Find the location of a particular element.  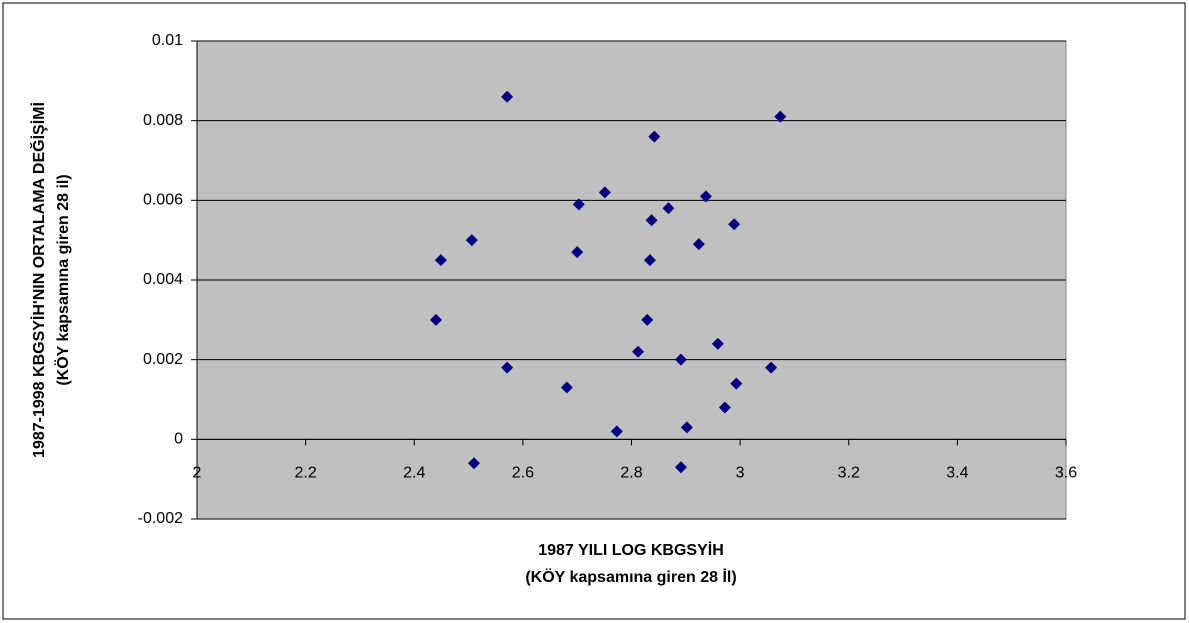

x-tick-label: 2 is located at coordinates (197, 473).